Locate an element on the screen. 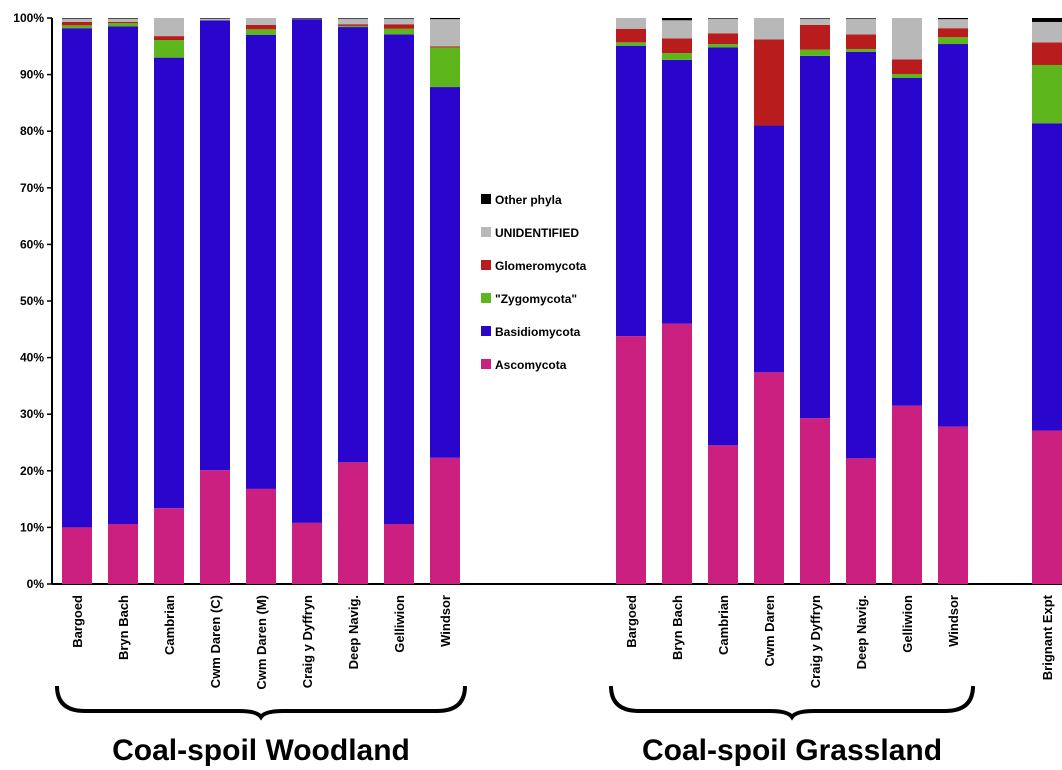  category-label: Cwm Daren is located at coordinates (769, 631).